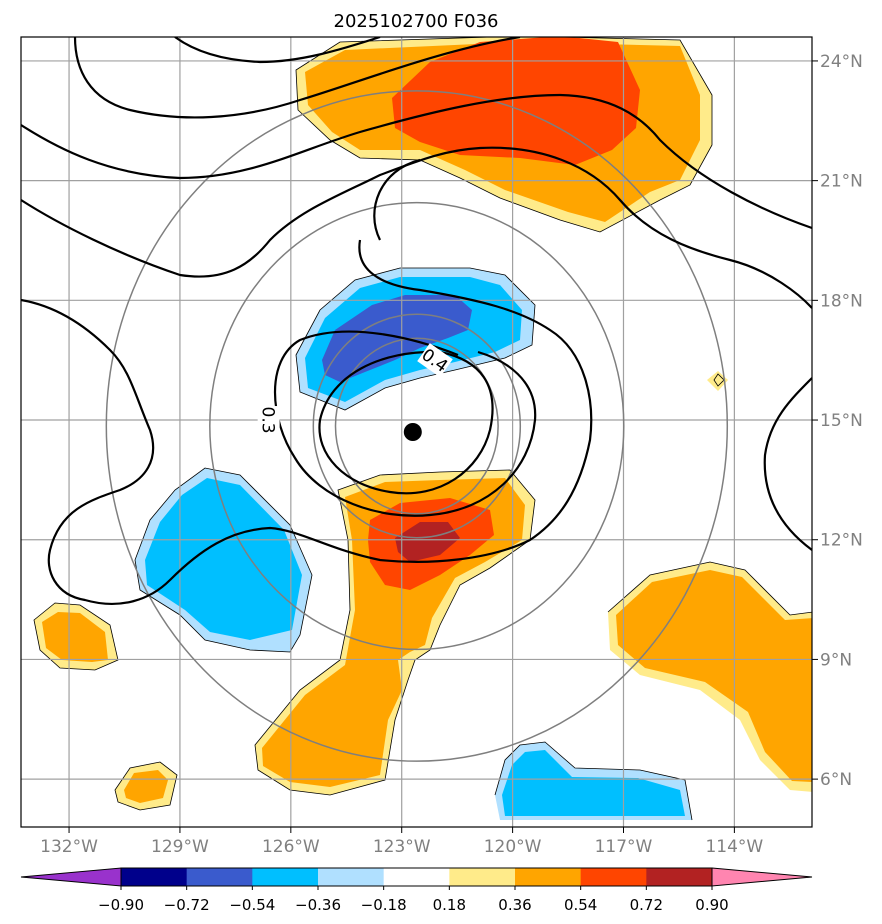 This screenshot has width=882, height=924. What do you see at coordinates (71, 877) in the screenshot?
I see `colorbar-extend-low` at bounding box center [71, 877].